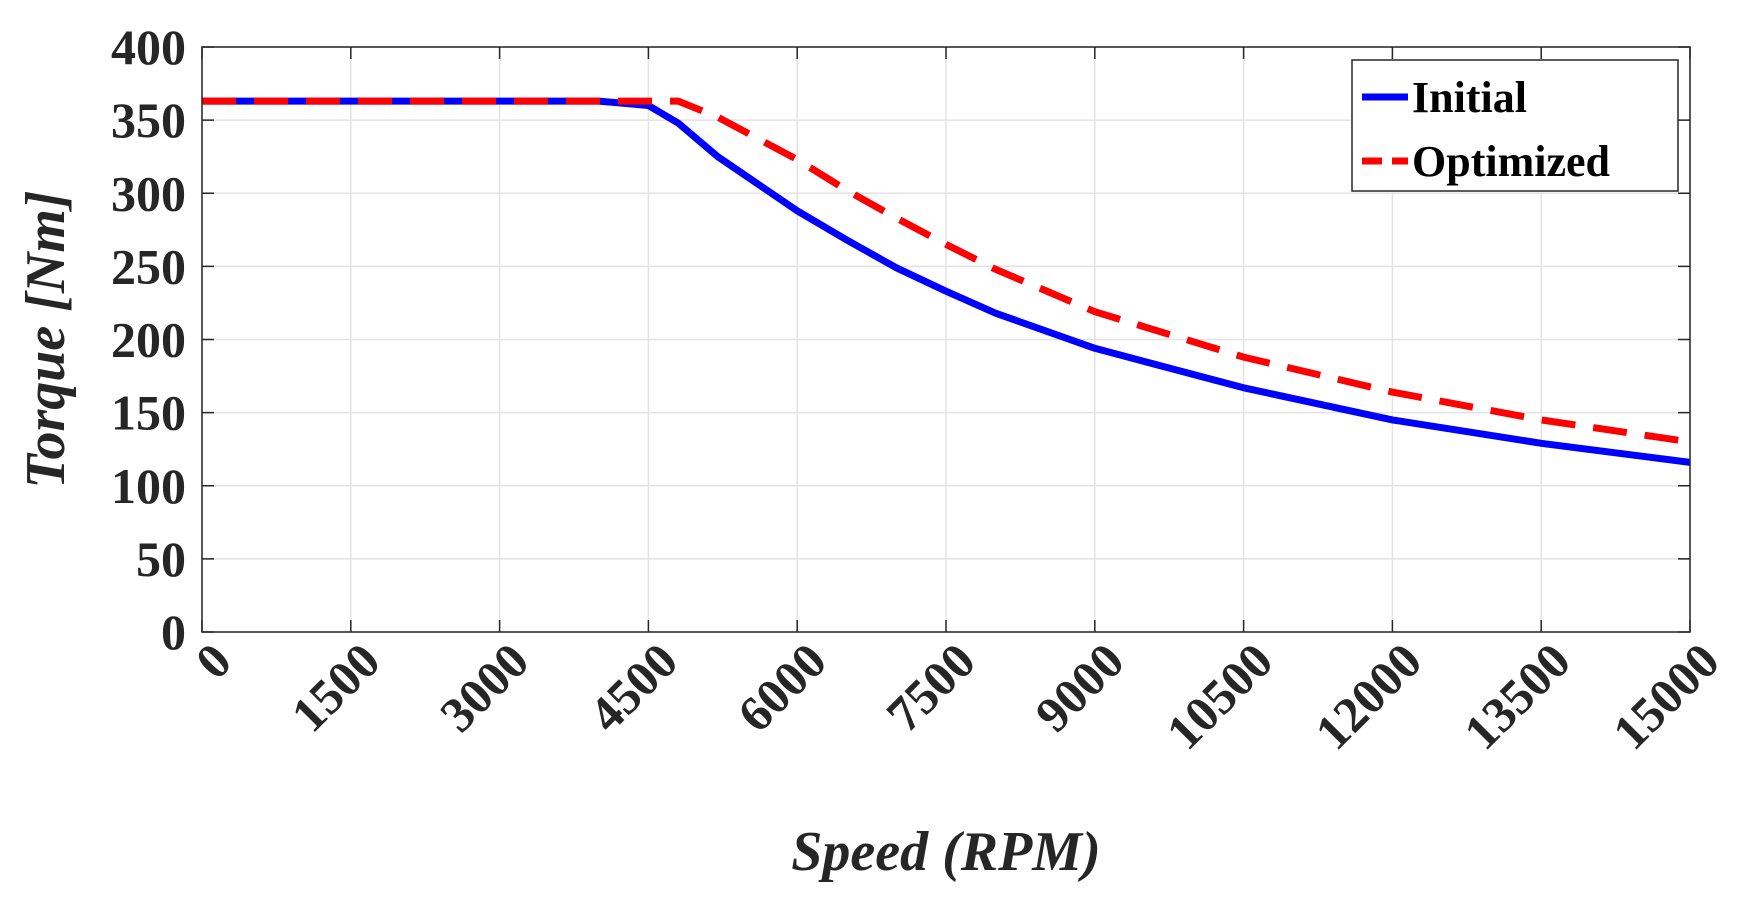  What do you see at coordinates (148, 486) in the screenshot?
I see `y-tick-label: 100` at bounding box center [148, 486].